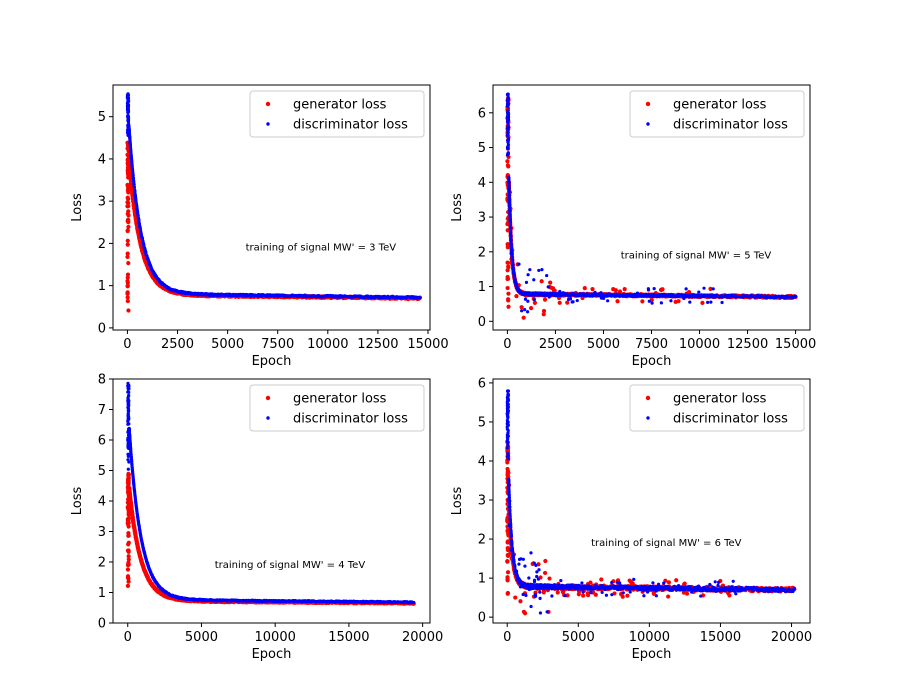  Describe the element at coordinates (730, 125) in the screenshot. I see `legend-label-discriminator: discriminator loss` at that location.